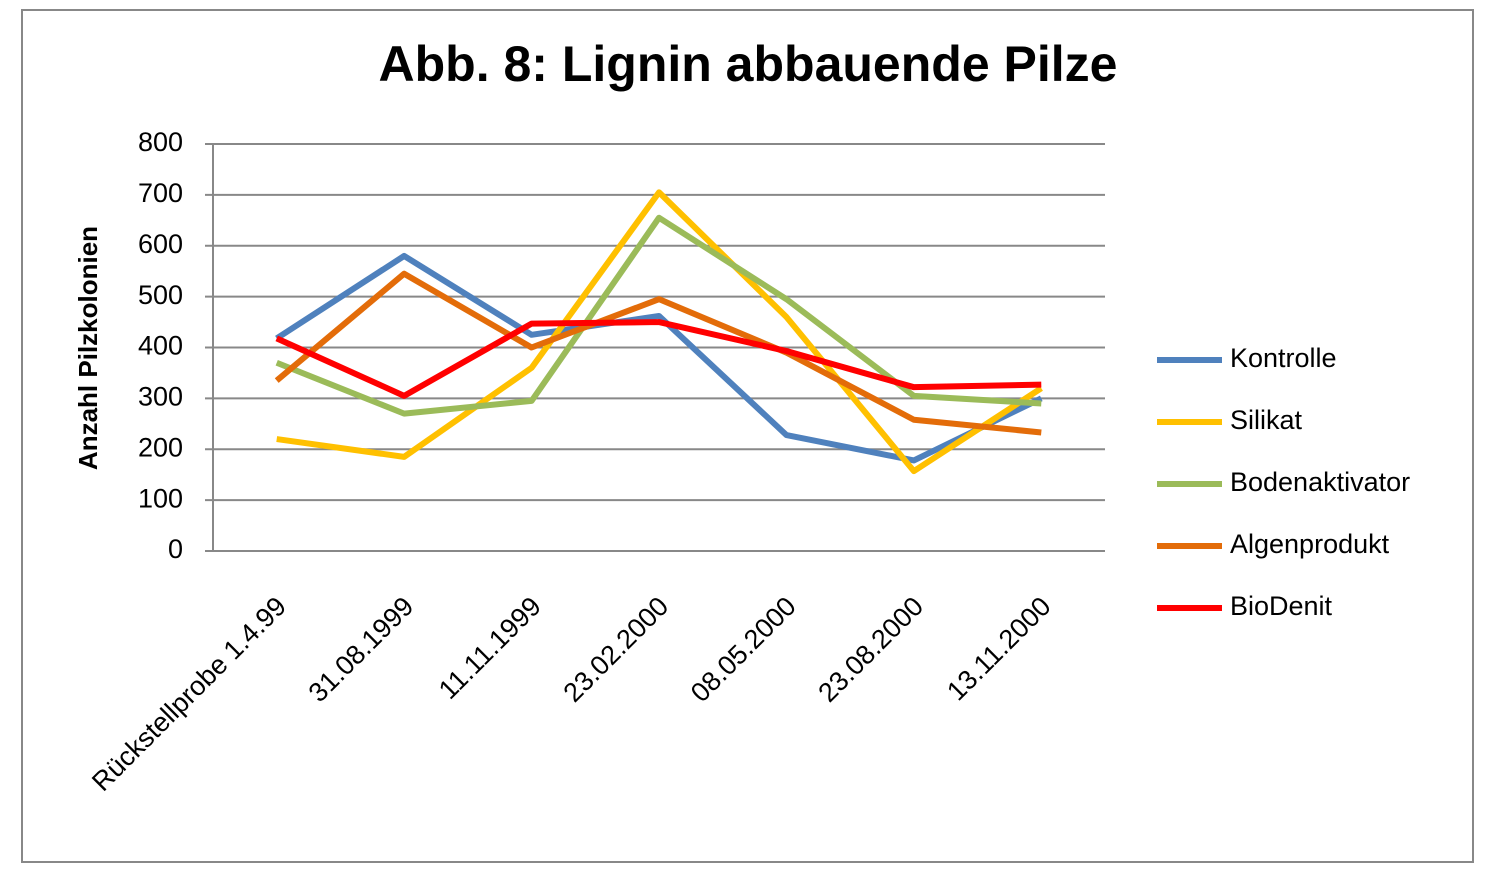  What do you see at coordinates (160, 244) in the screenshot?
I see `y-tick-label: 600` at bounding box center [160, 244].